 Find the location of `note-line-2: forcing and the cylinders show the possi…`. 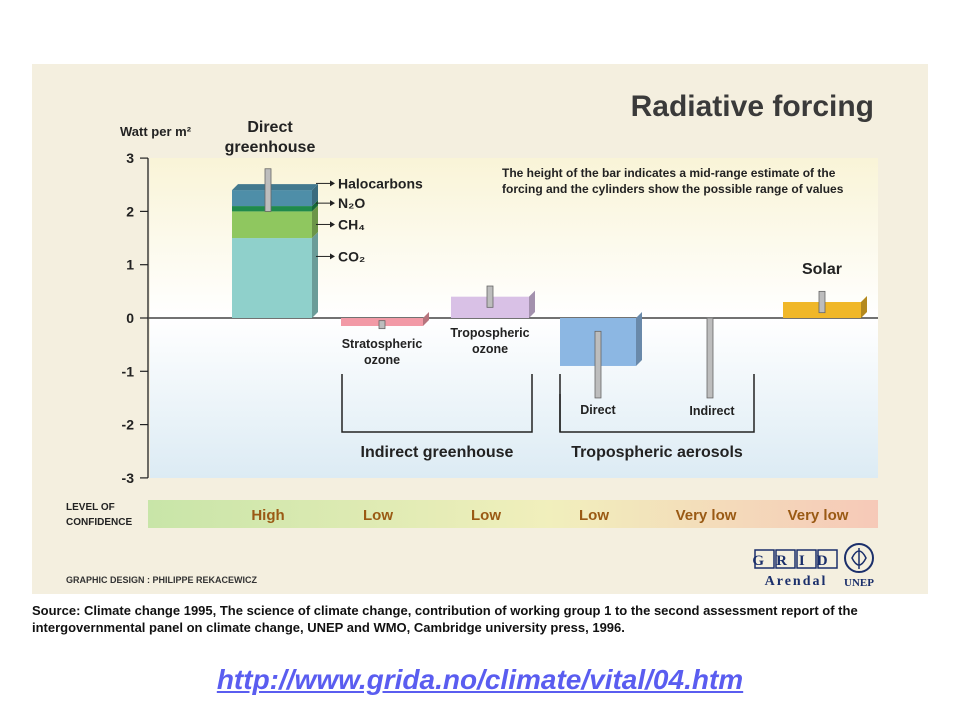

note-line-2: forcing and the cylinders show the possi… is located at coordinates (673, 189).